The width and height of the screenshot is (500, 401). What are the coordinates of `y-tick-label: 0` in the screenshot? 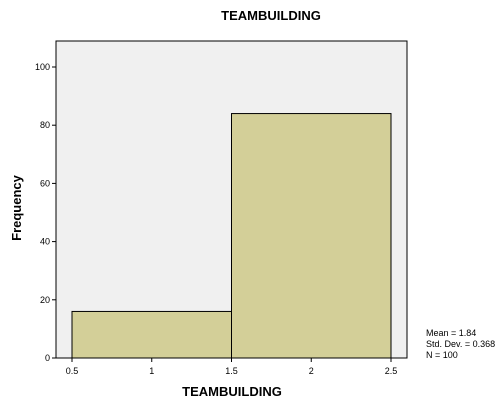 It's located at (47, 358).